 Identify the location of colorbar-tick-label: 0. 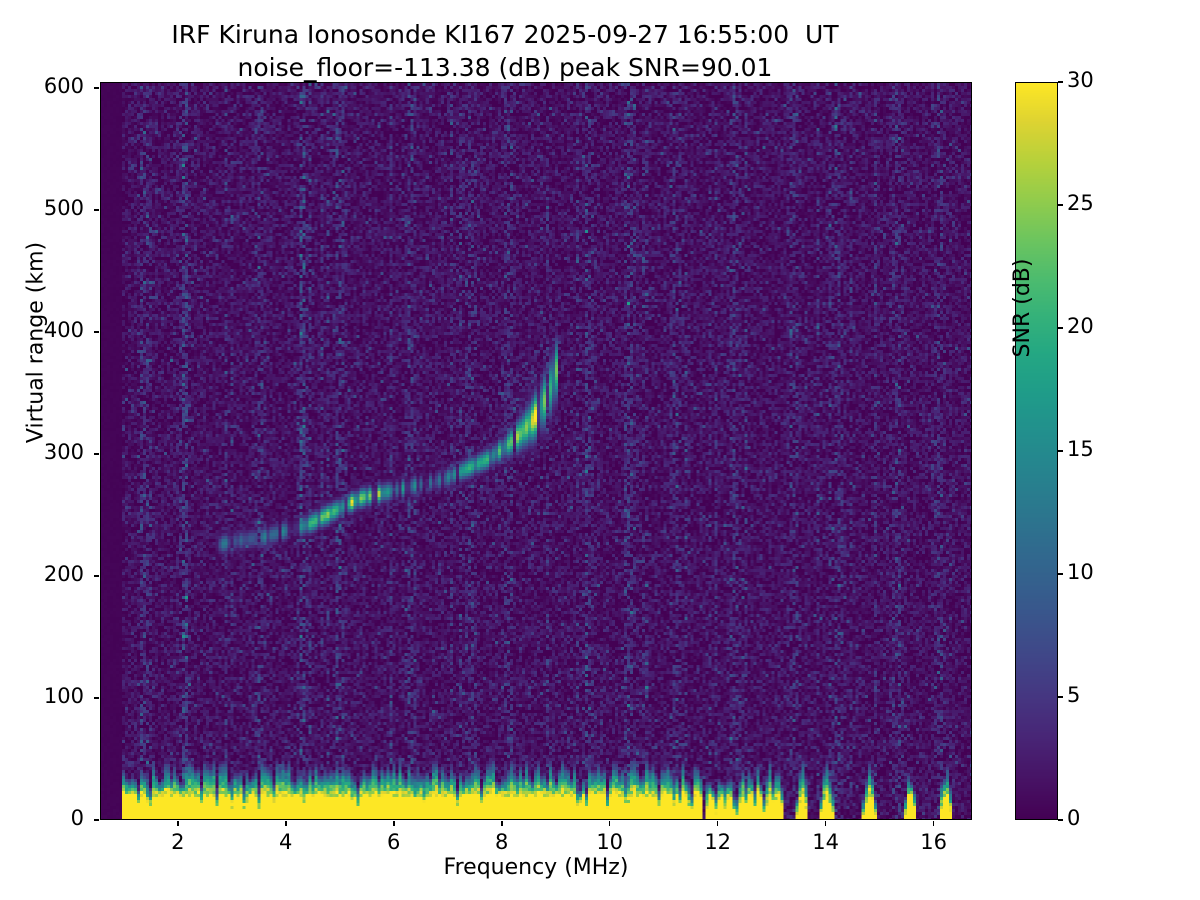
(1074, 818).